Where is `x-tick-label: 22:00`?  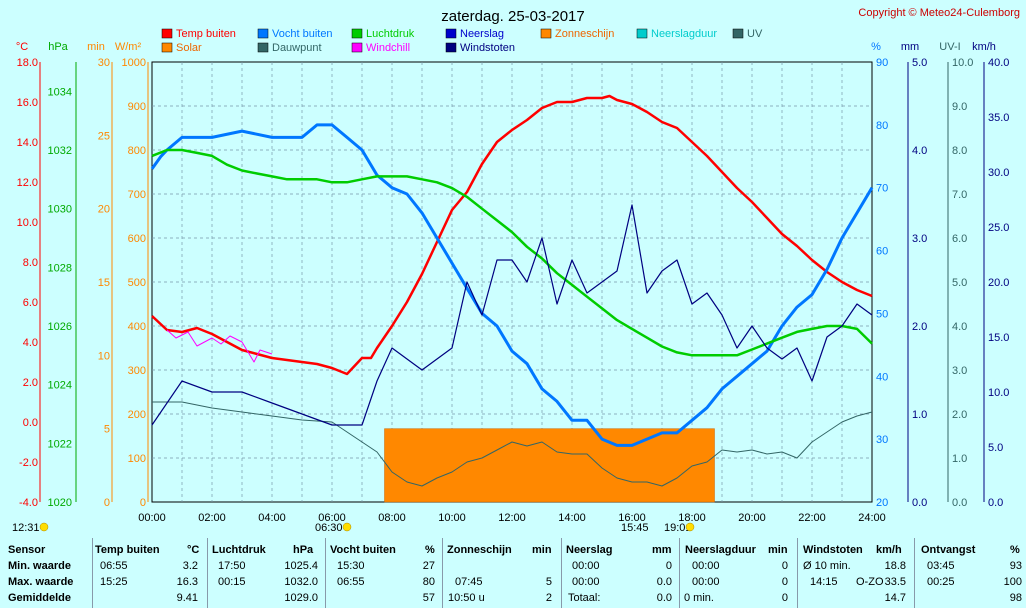 x-tick-label: 22:00 is located at coordinates (812, 518).